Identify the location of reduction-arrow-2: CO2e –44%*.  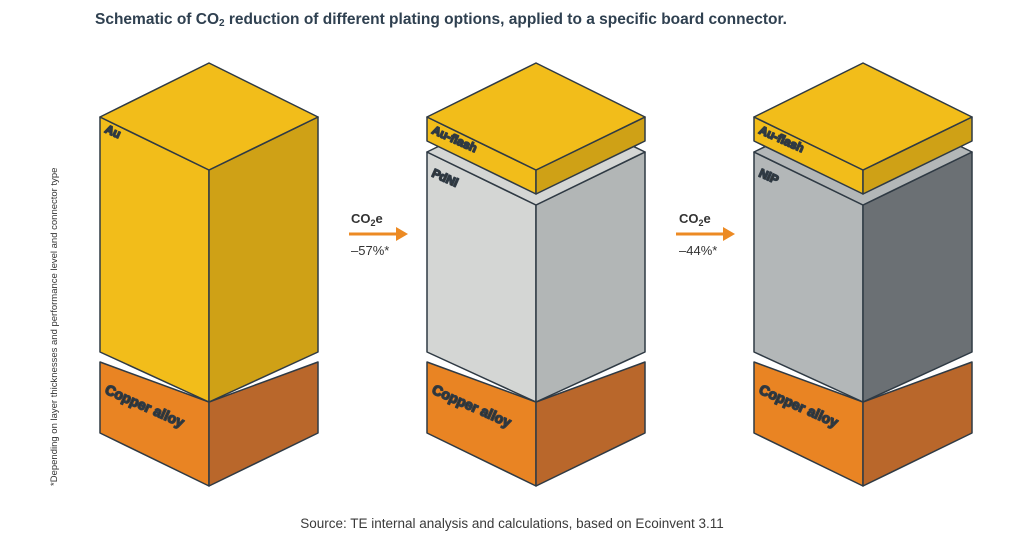
(705, 234).